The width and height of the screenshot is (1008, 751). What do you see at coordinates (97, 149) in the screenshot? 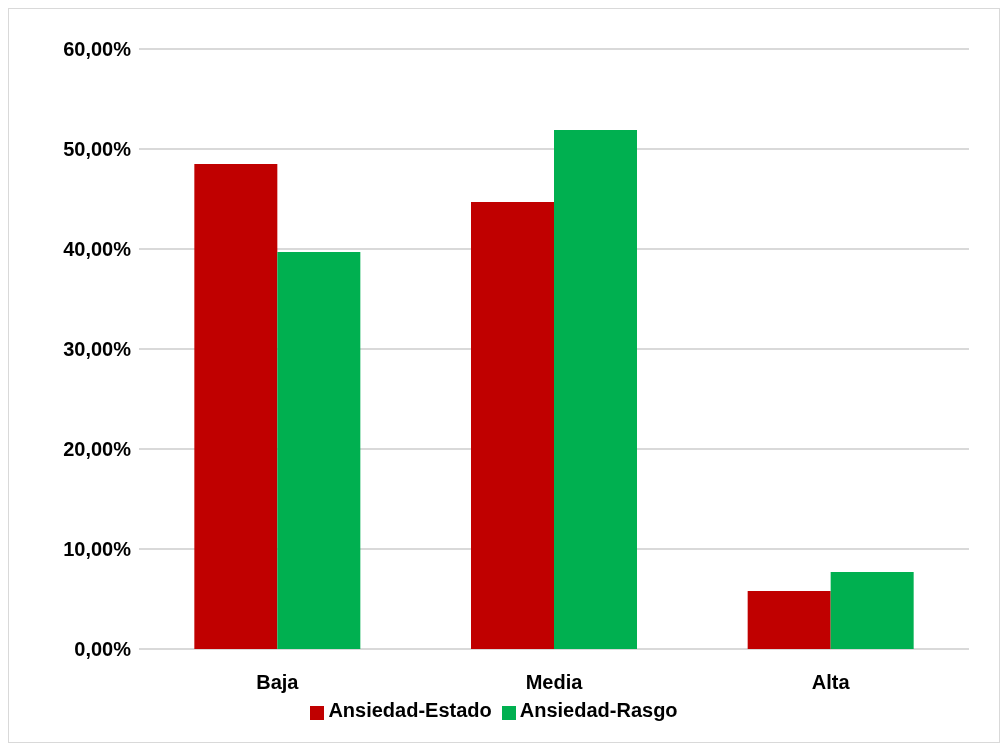
I see `y-tick-label: 50,00%` at bounding box center [97, 149].